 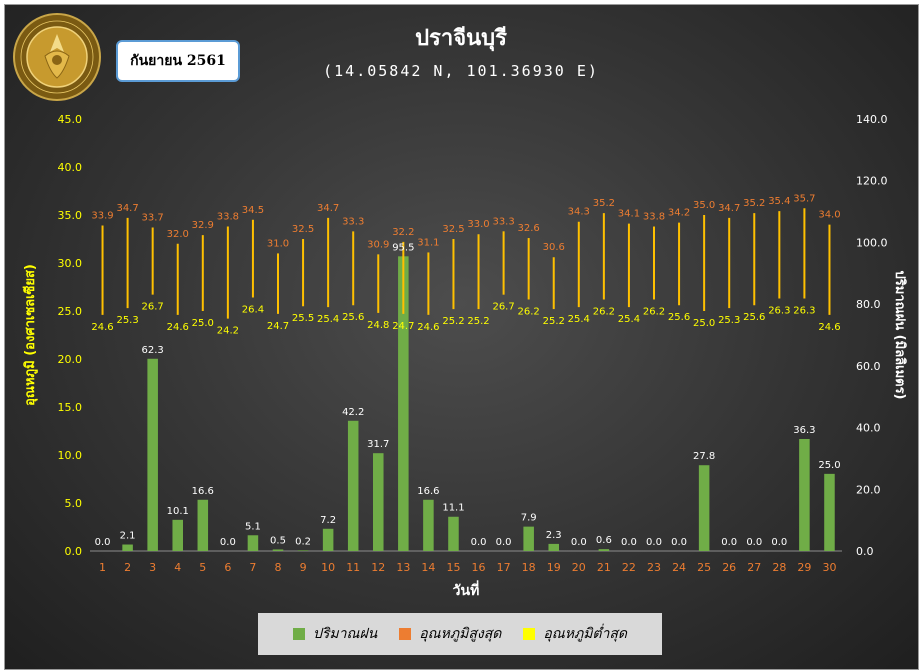 What do you see at coordinates (729, 567) in the screenshot?
I see `x-tick: 26` at bounding box center [729, 567].